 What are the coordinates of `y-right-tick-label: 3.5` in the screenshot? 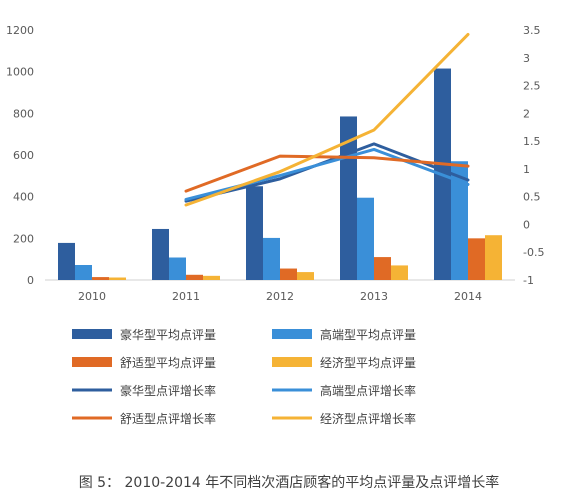 It's located at (532, 30).